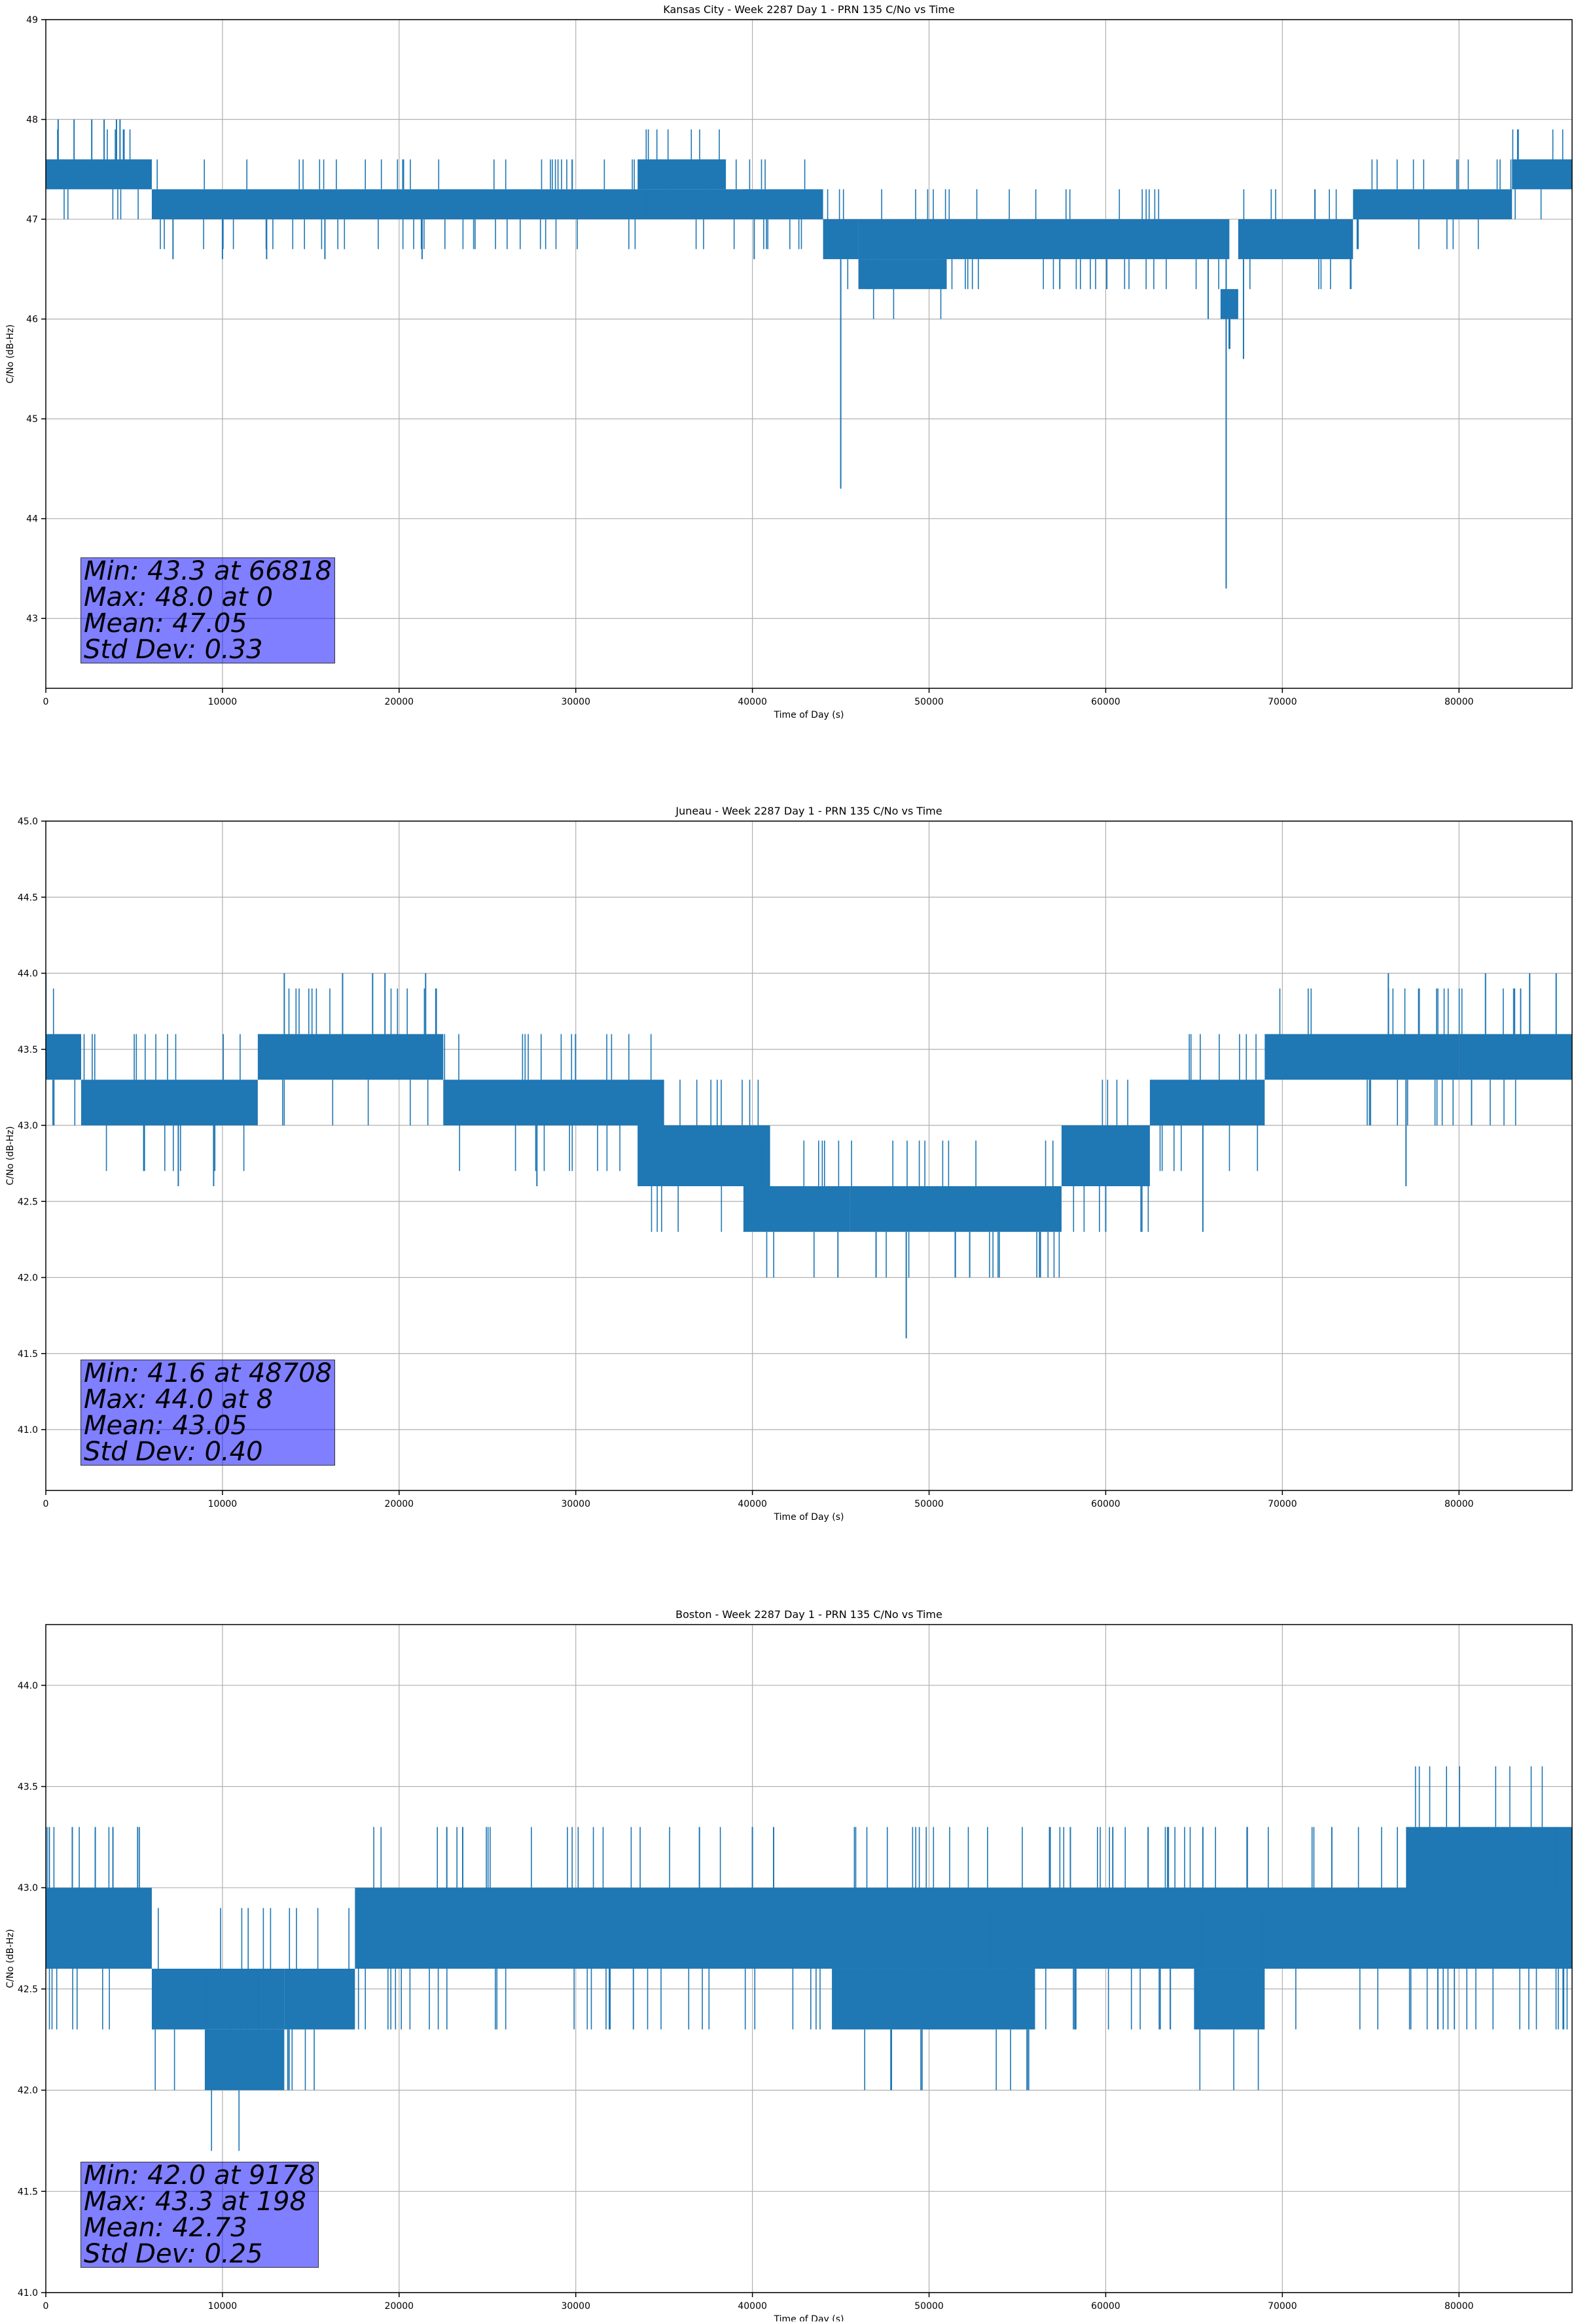 The height and width of the screenshot is (2324, 1576). What do you see at coordinates (208, 1373) in the screenshot?
I see `stats-line: Min: 41.6 at 48708` at bounding box center [208, 1373].